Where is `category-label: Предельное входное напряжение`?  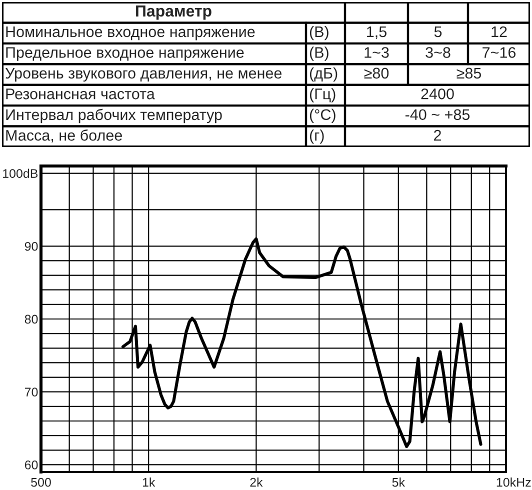 category-label: Предельное входное напряжение is located at coordinates (125, 54).